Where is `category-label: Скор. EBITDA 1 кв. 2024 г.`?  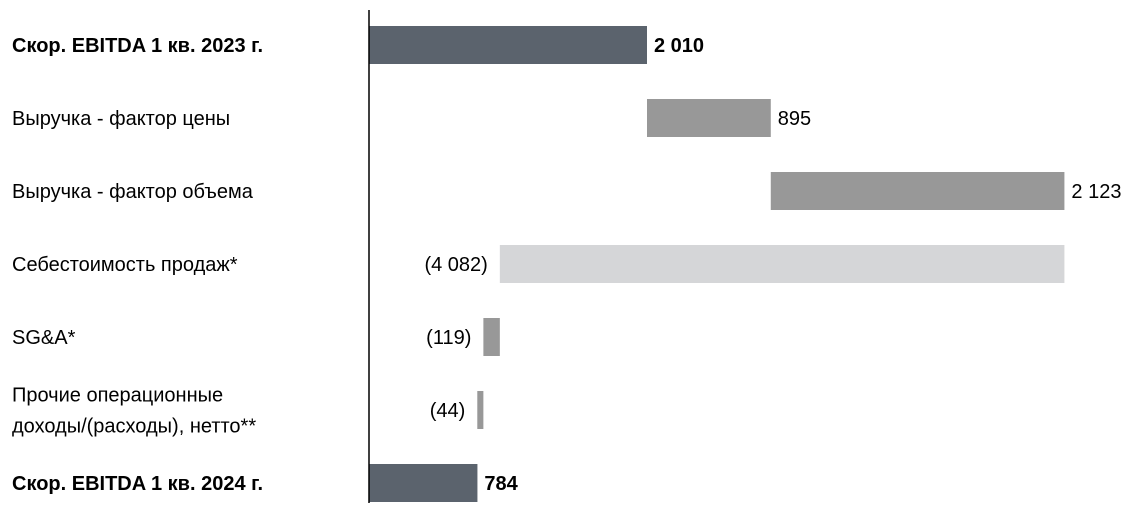 category-label: Скор. EBITDA 1 кв. 2024 г. is located at coordinates (137, 484).